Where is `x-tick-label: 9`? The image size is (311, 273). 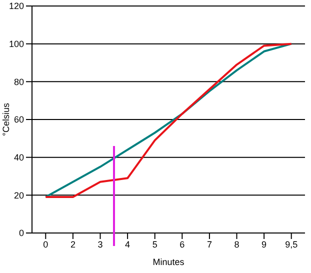 x-tick-label: 9 is located at coordinates (264, 244).